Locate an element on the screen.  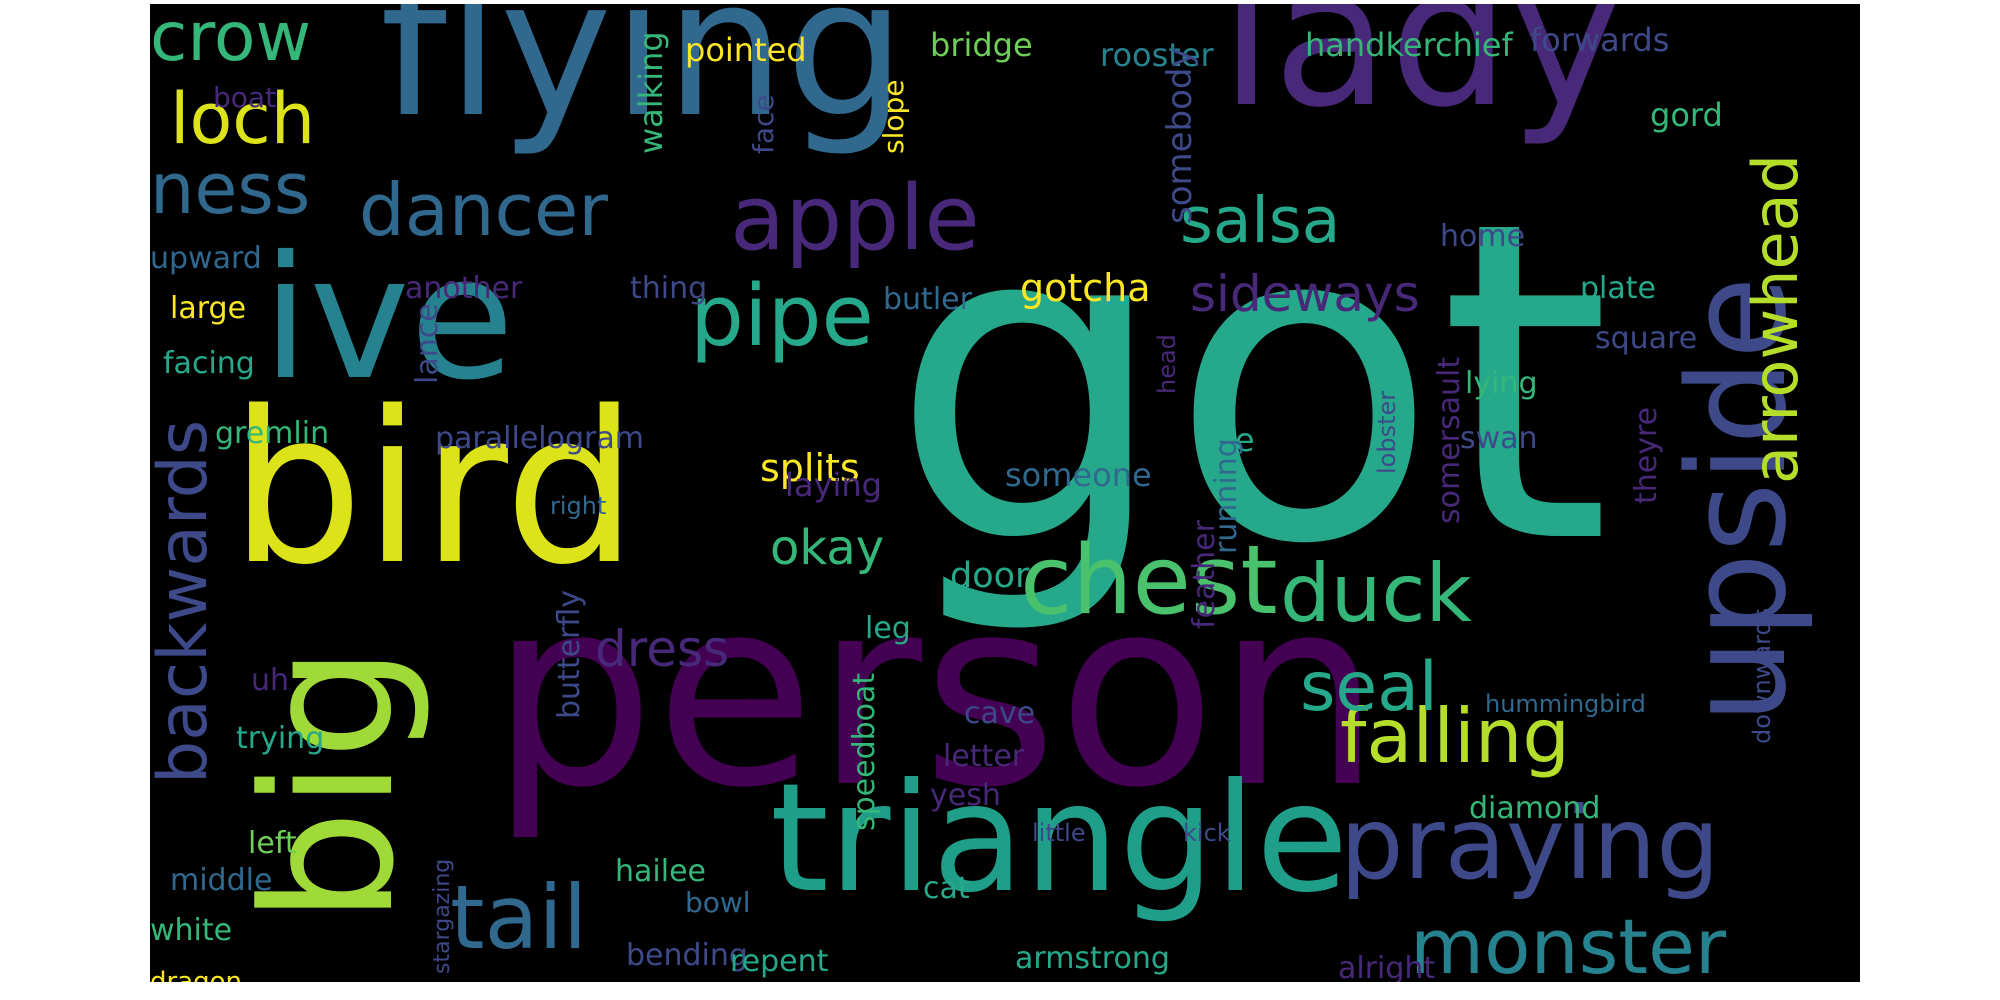
word-kick: kick is located at coordinates (1207, 833).